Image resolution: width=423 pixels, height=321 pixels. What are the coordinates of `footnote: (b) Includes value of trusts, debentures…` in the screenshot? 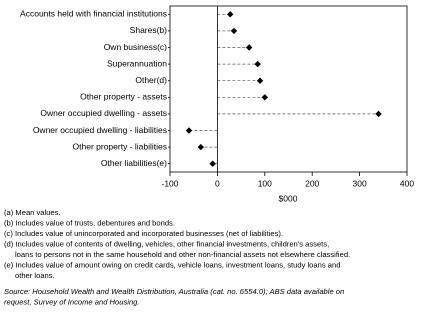 It's located at (89, 223).